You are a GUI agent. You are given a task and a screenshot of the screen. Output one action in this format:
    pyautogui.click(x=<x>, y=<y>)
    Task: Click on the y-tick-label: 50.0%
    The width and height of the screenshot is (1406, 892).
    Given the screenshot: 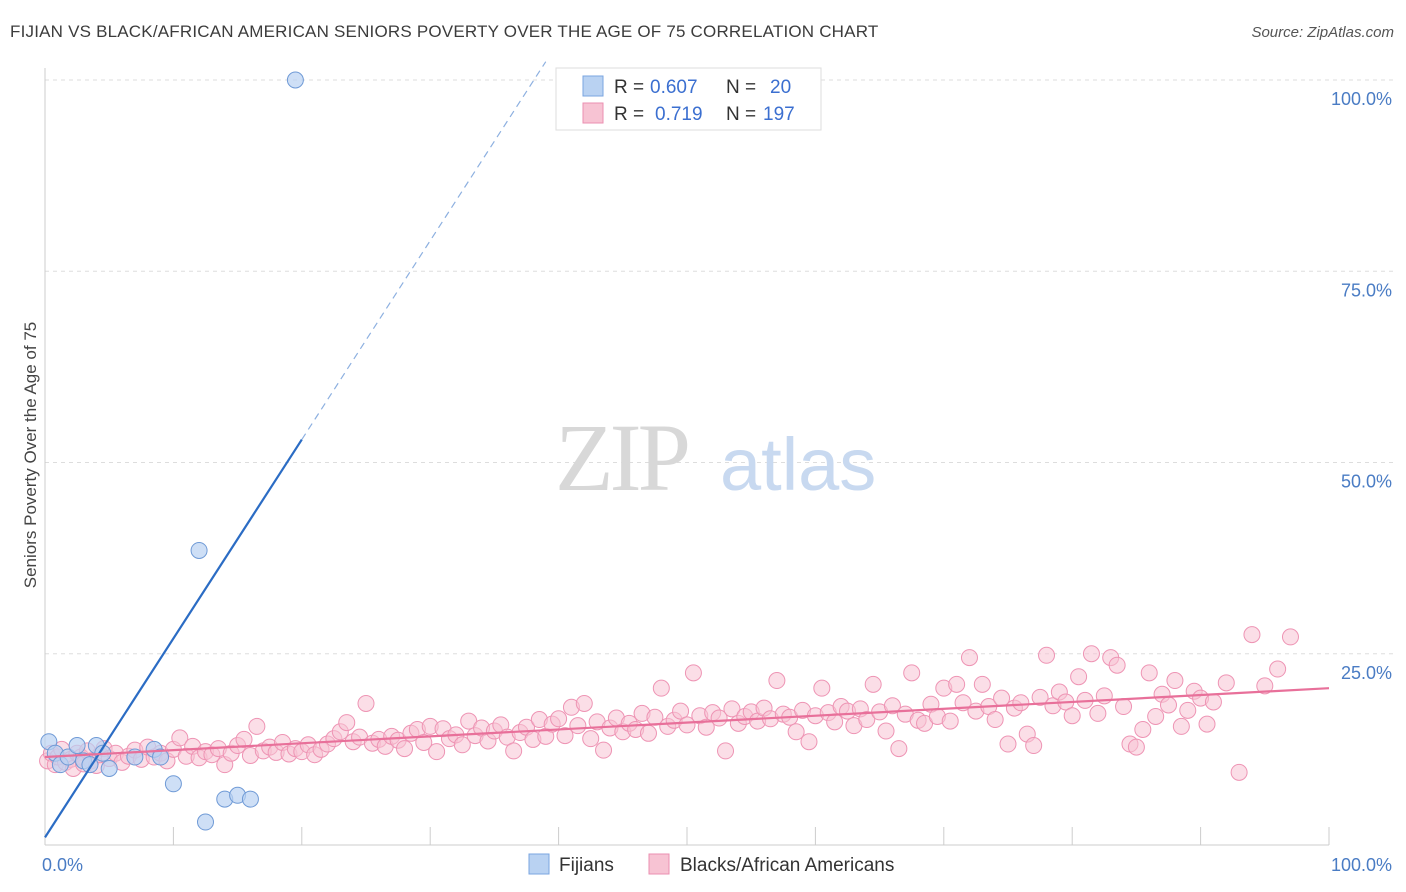 What is the action you would take?
    pyautogui.click(x=1366, y=482)
    